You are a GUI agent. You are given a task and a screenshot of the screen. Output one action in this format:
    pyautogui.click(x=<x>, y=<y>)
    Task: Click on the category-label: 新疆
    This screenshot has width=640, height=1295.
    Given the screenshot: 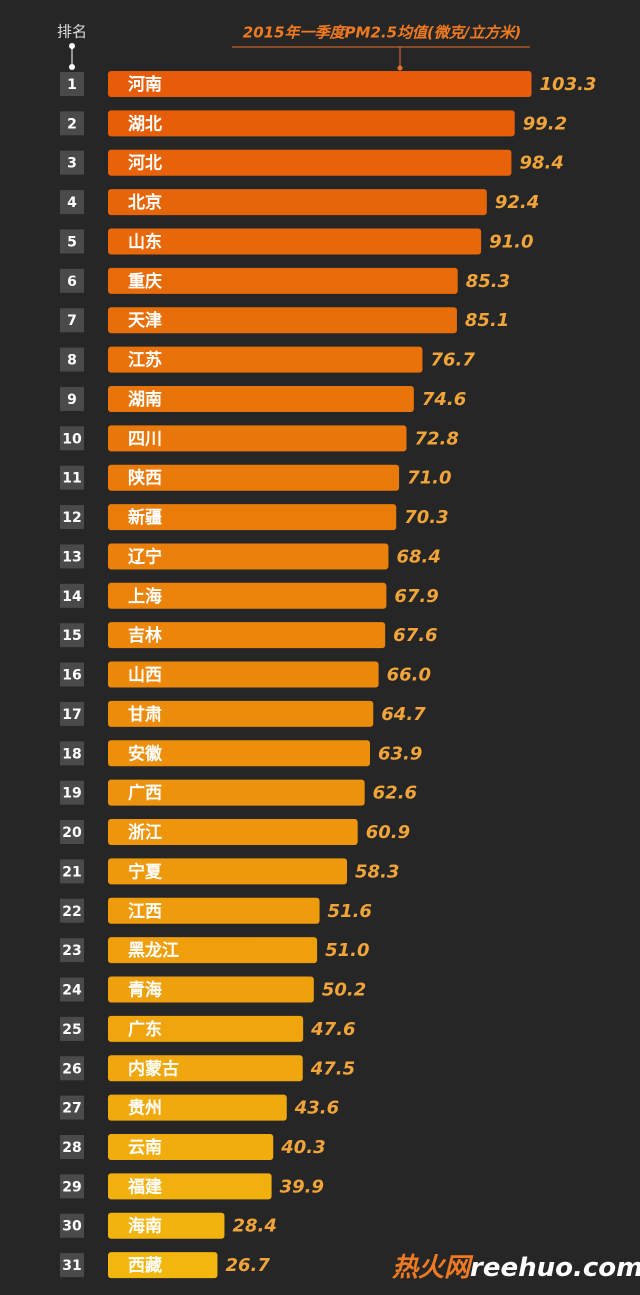 What is the action you would take?
    pyautogui.click(x=145, y=517)
    